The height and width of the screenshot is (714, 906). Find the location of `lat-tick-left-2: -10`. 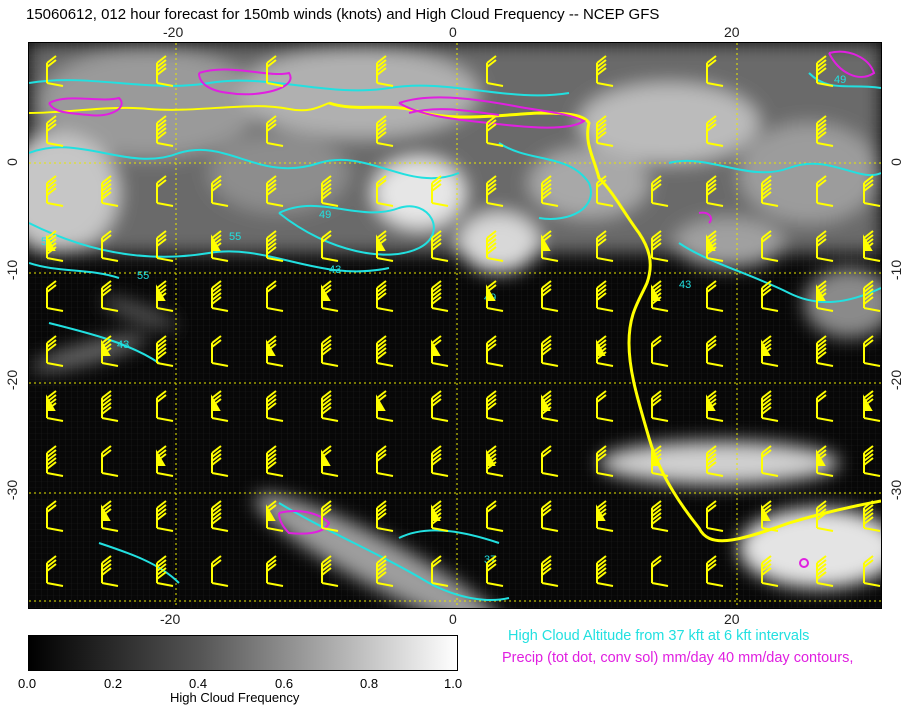

lat-tick-left-2: -10 is located at coordinates (12, 270).